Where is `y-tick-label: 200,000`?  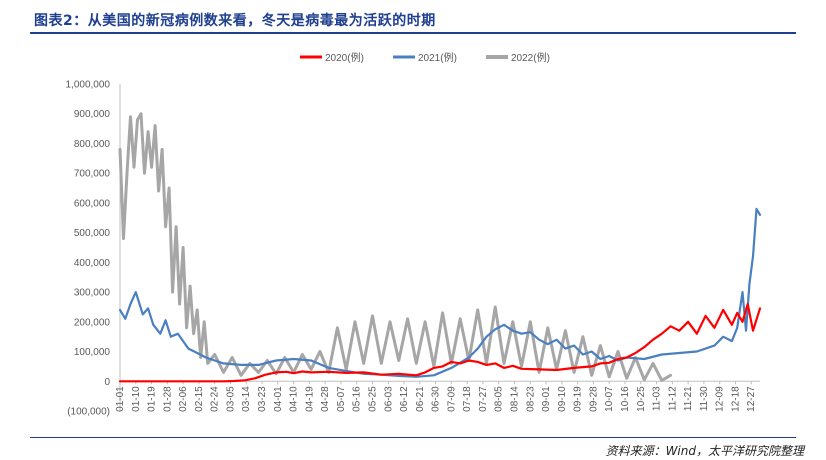 y-tick-label: 200,000 is located at coordinates (92, 322).